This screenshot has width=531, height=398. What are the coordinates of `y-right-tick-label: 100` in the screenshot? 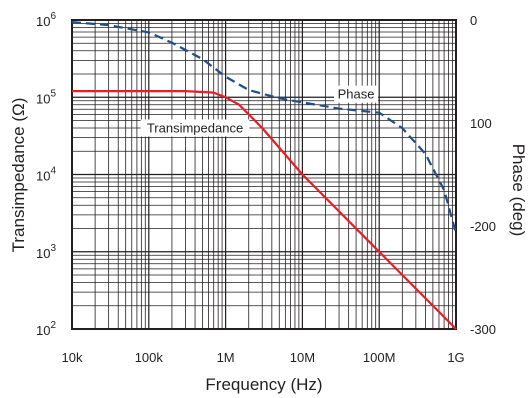 It's located at (481, 123).